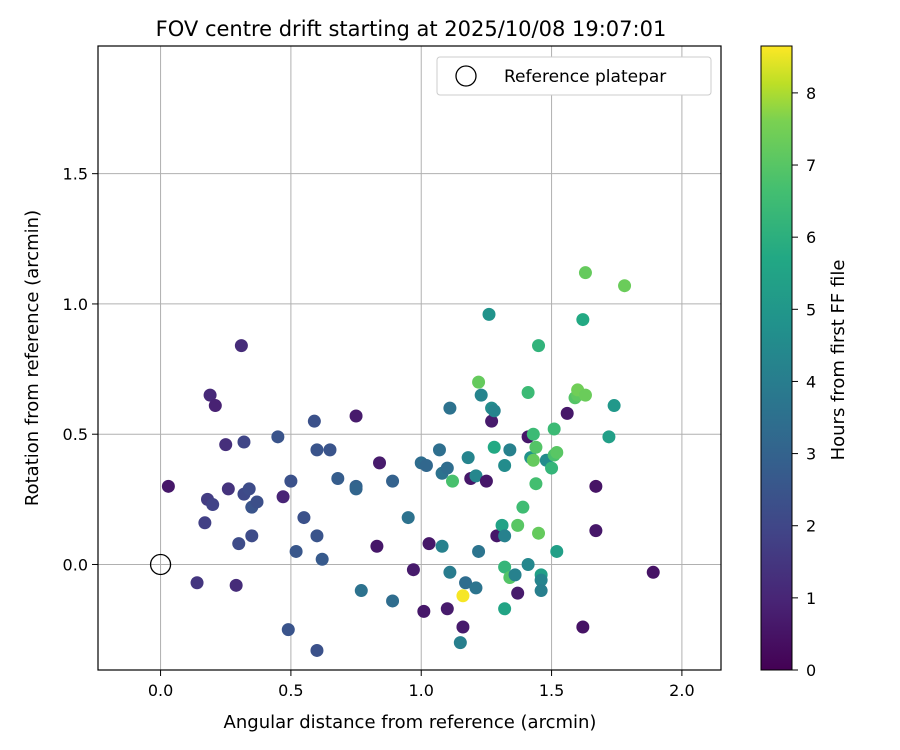 This screenshot has height=750, width=900. What do you see at coordinates (160, 564) in the screenshot?
I see `reference-platepar-marker` at bounding box center [160, 564].